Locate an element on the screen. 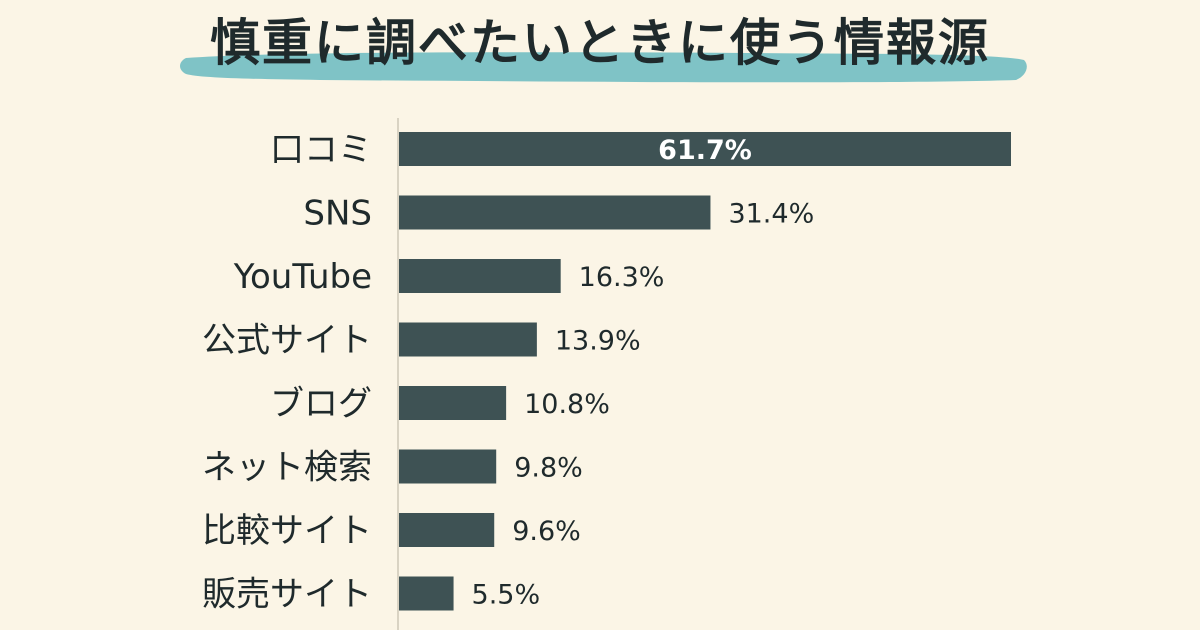 The height and width of the screenshot is (630, 1200). category-label: ネット検索 is located at coordinates (287, 468).